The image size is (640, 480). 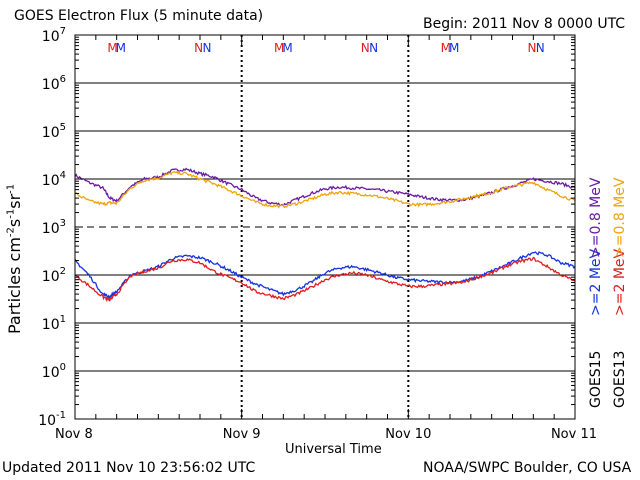 I want to click on x-tick-label: Nov 10, so click(x=408, y=434).